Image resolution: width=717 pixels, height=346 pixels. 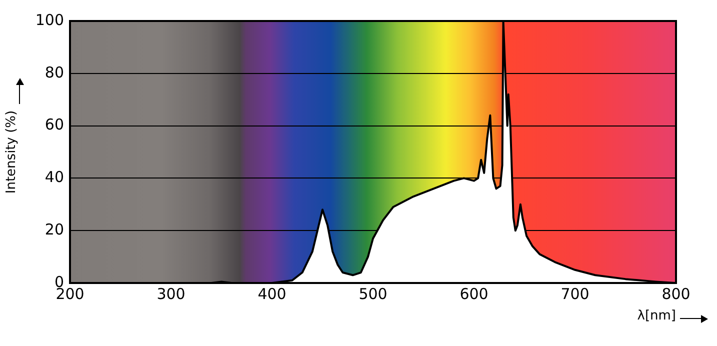 What do you see at coordinates (474, 293) in the screenshot?
I see `x-tick-label: 600` at bounding box center [474, 293].